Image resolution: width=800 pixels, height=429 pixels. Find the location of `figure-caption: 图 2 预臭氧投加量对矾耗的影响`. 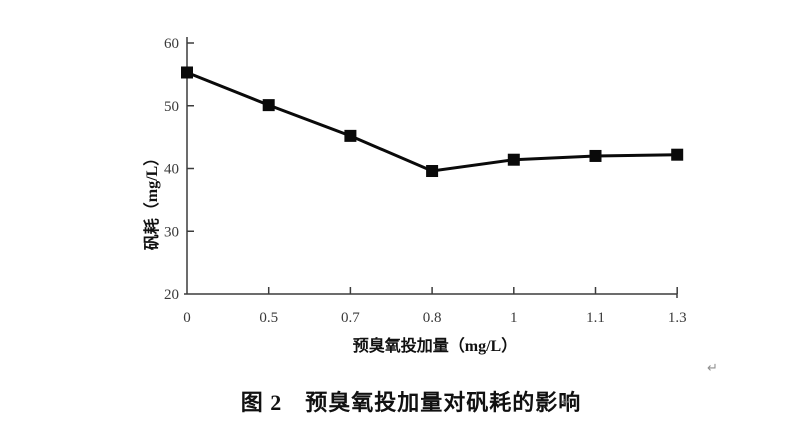

figure-caption: 图 2 预臭氧投加量对矾耗的影响 is located at coordinates (411, 402).